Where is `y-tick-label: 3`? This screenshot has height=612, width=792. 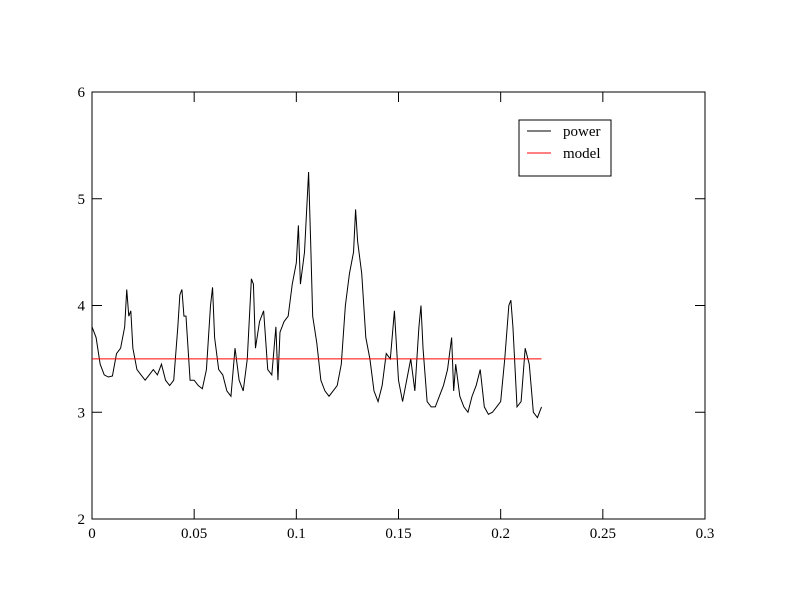
y-tick-label: 3 is located at coordinates (82, 413).